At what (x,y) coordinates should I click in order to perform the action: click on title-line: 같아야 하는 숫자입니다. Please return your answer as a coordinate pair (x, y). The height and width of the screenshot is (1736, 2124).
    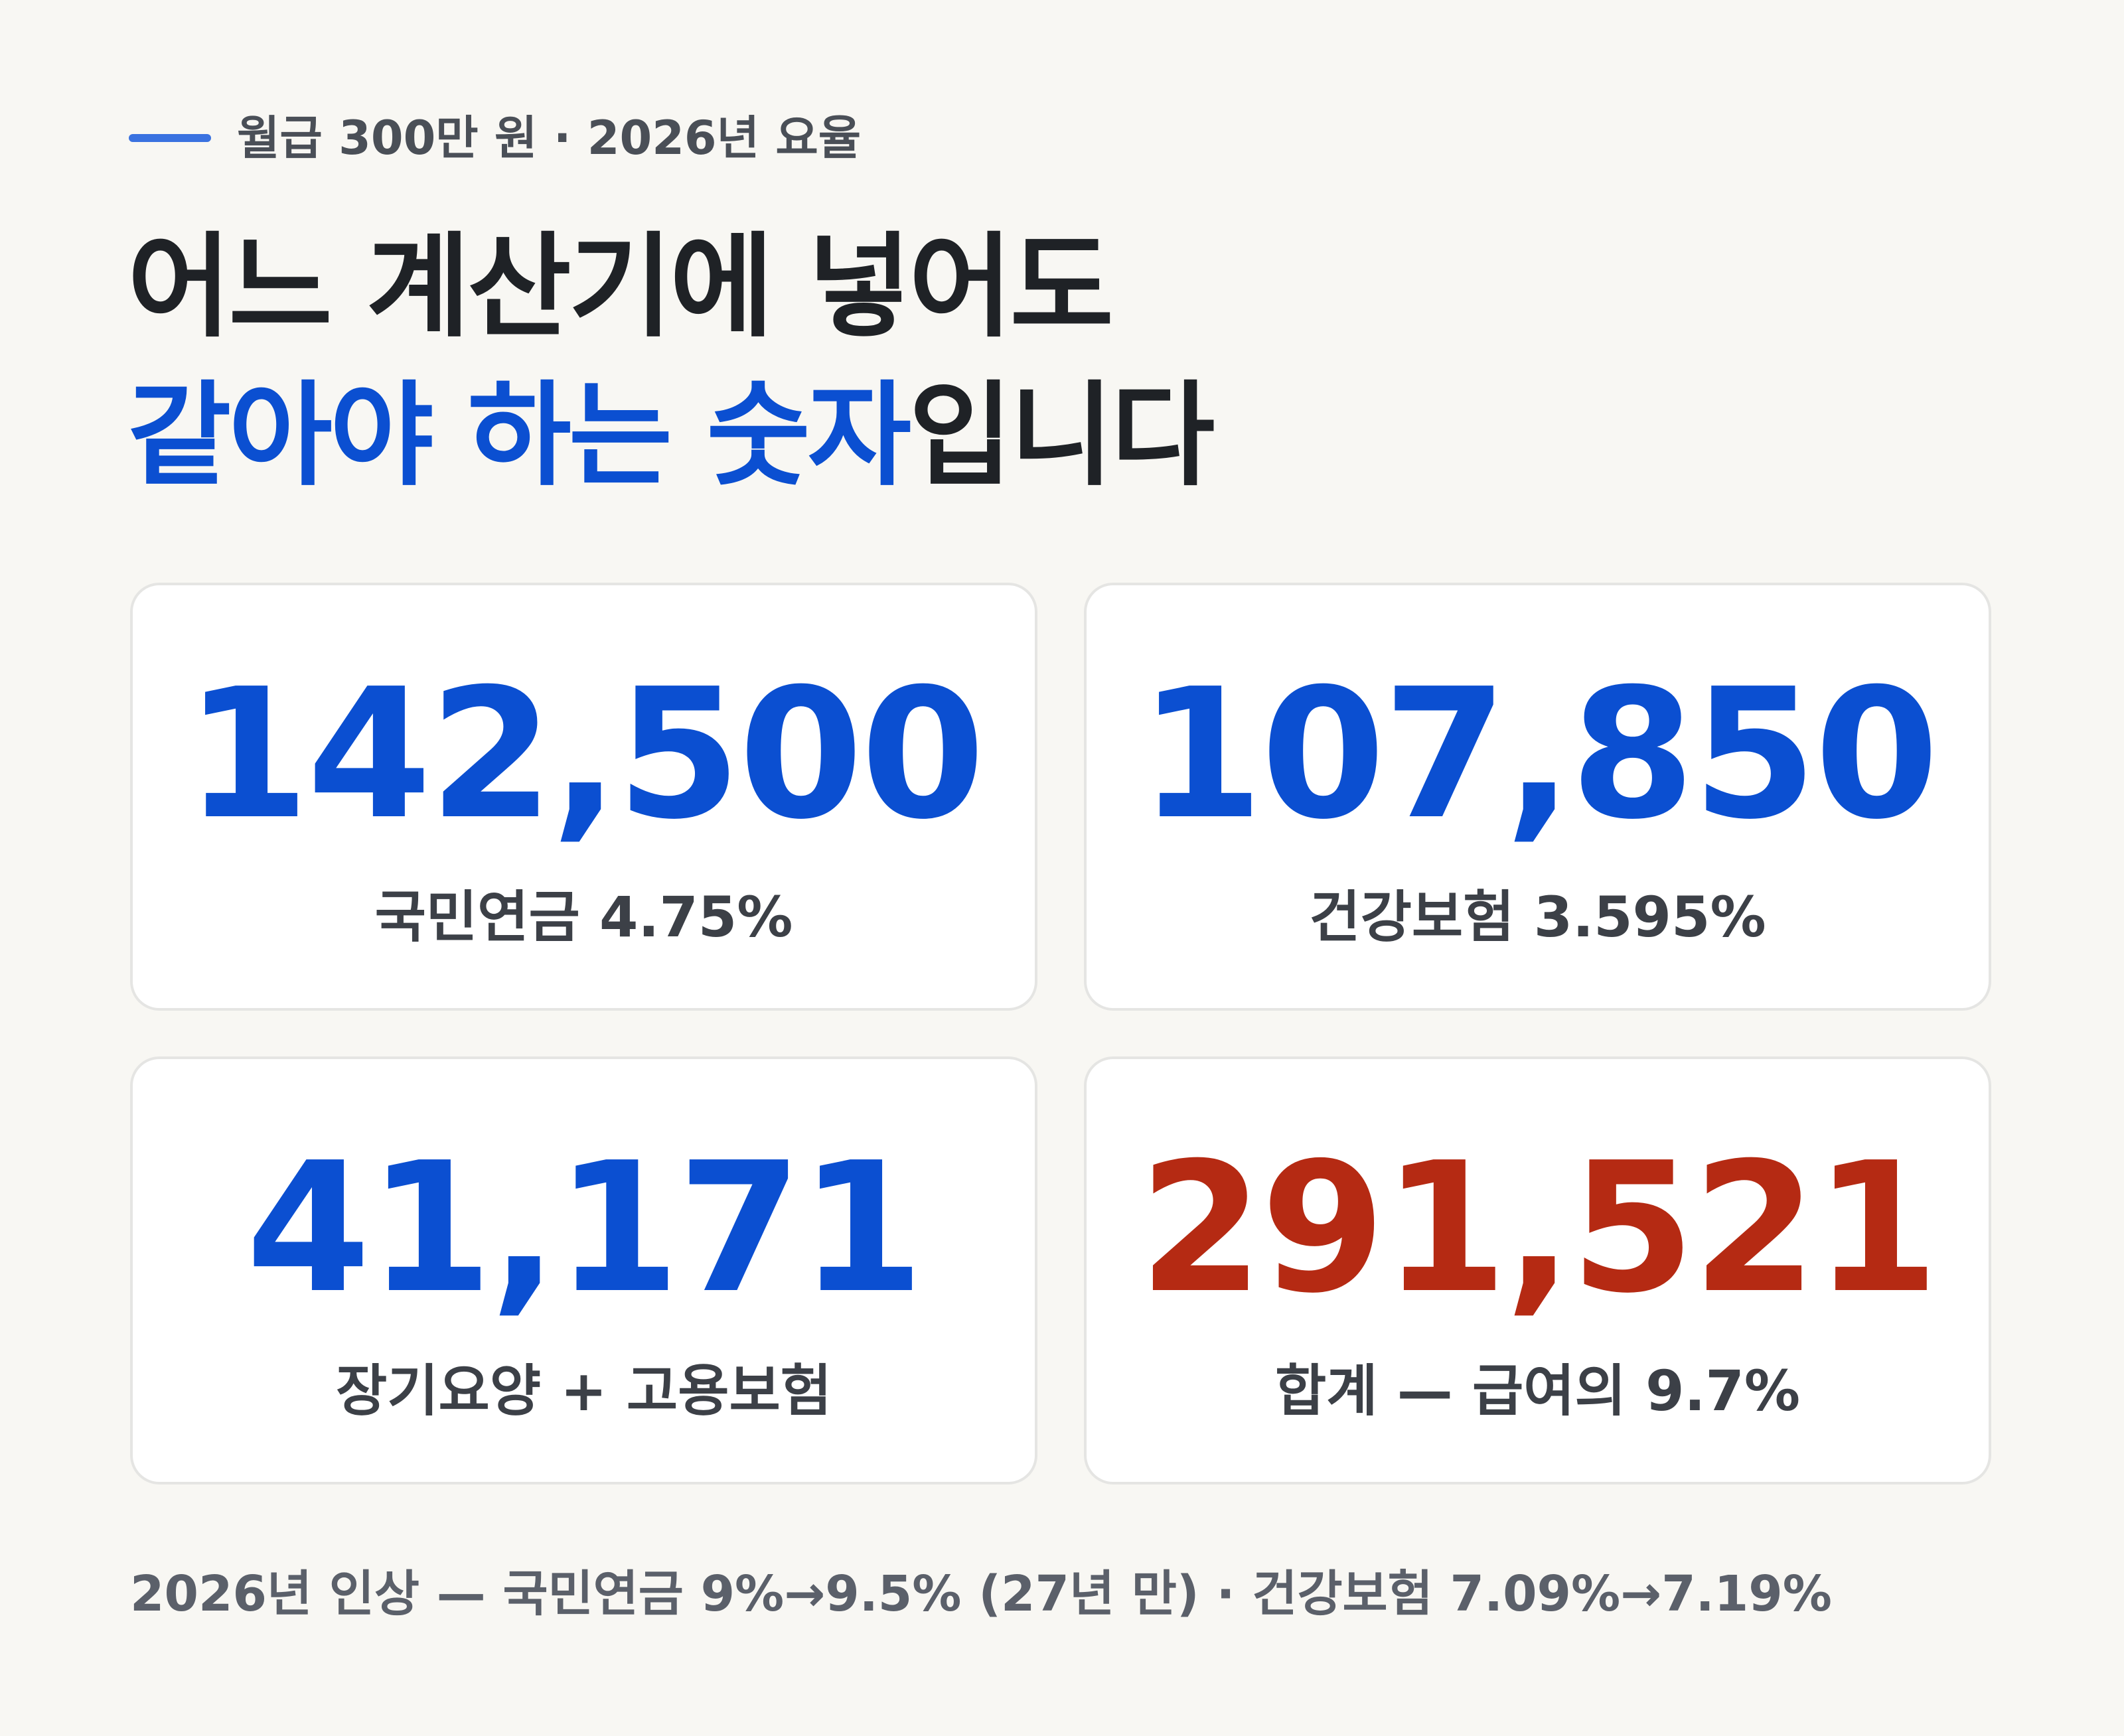
    Looking at the image, I should click on (671, 436).